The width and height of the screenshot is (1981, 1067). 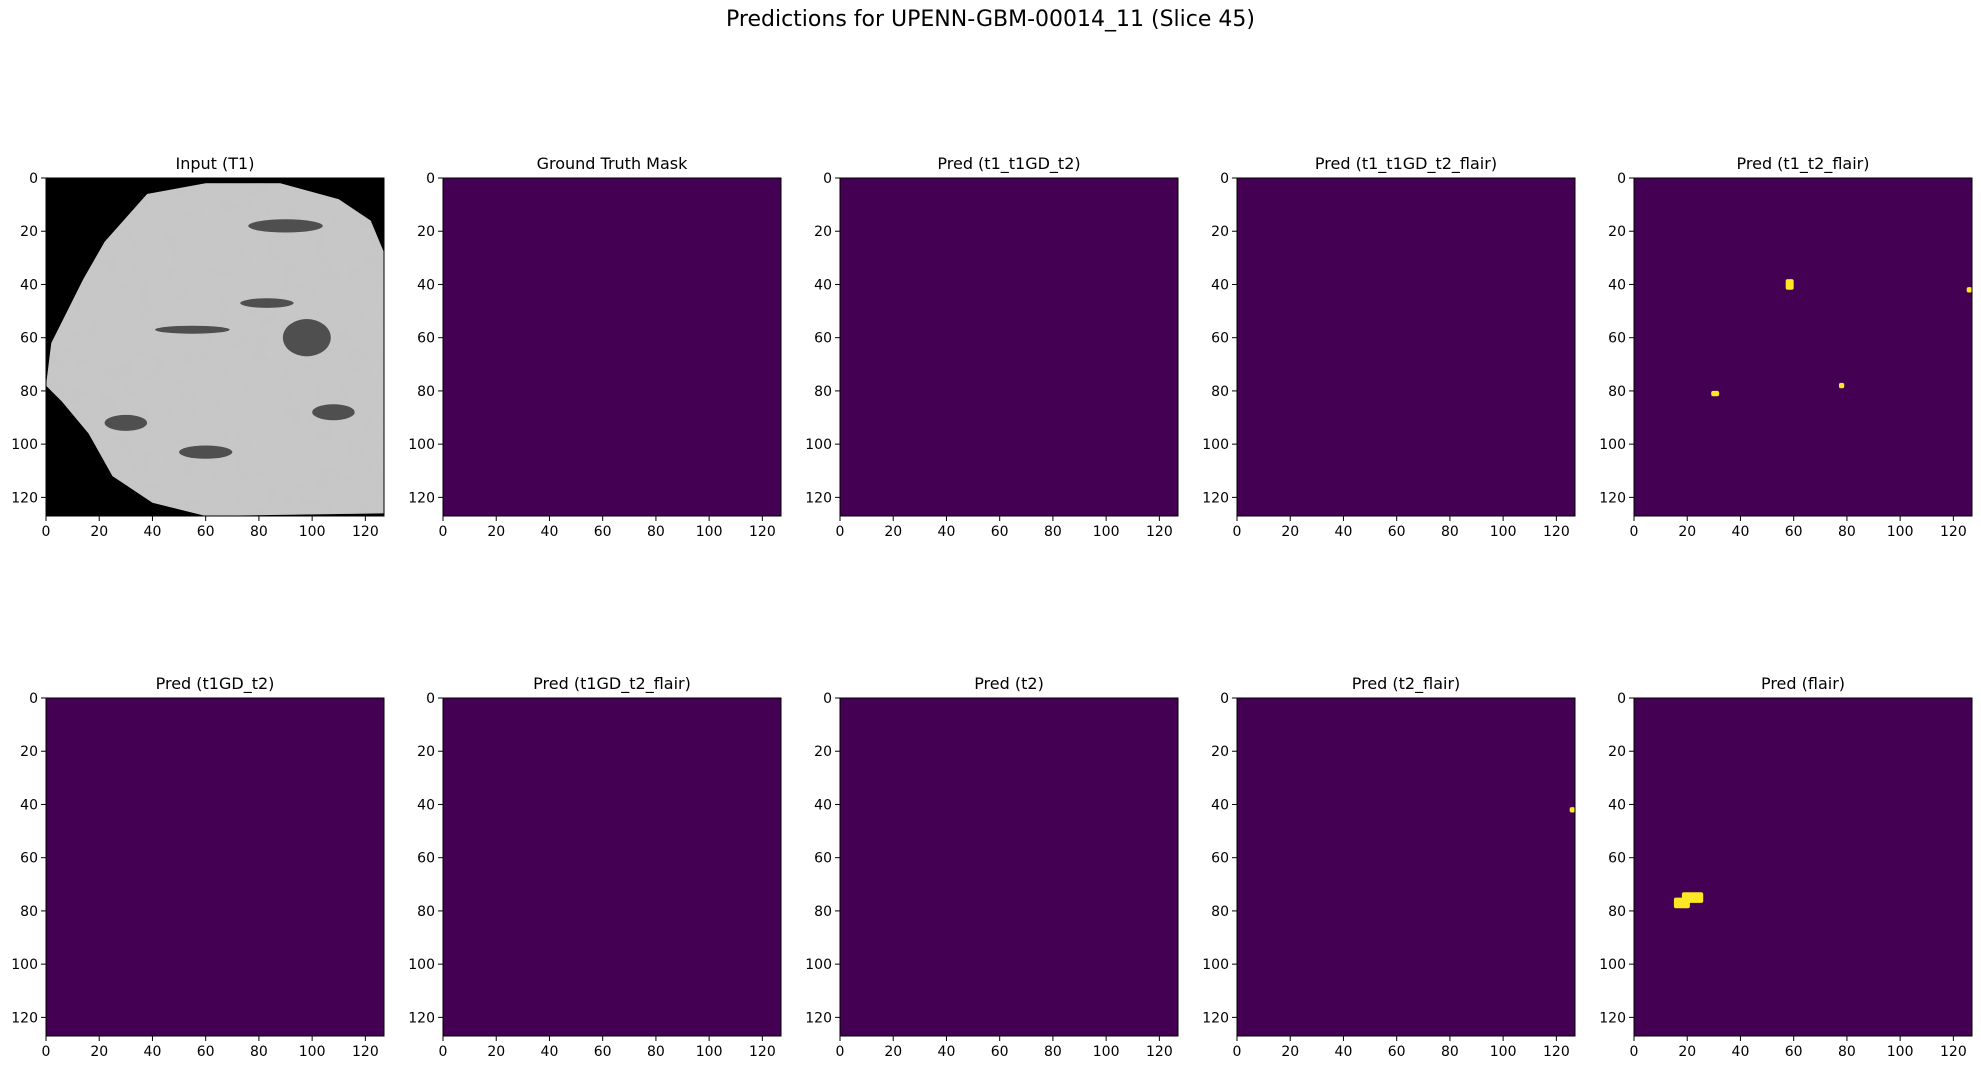 What do you see at coordinates (893, 532) in the screenshot?
I see `panel-3-xtick-label: 20` at bounding box center [893, 532].